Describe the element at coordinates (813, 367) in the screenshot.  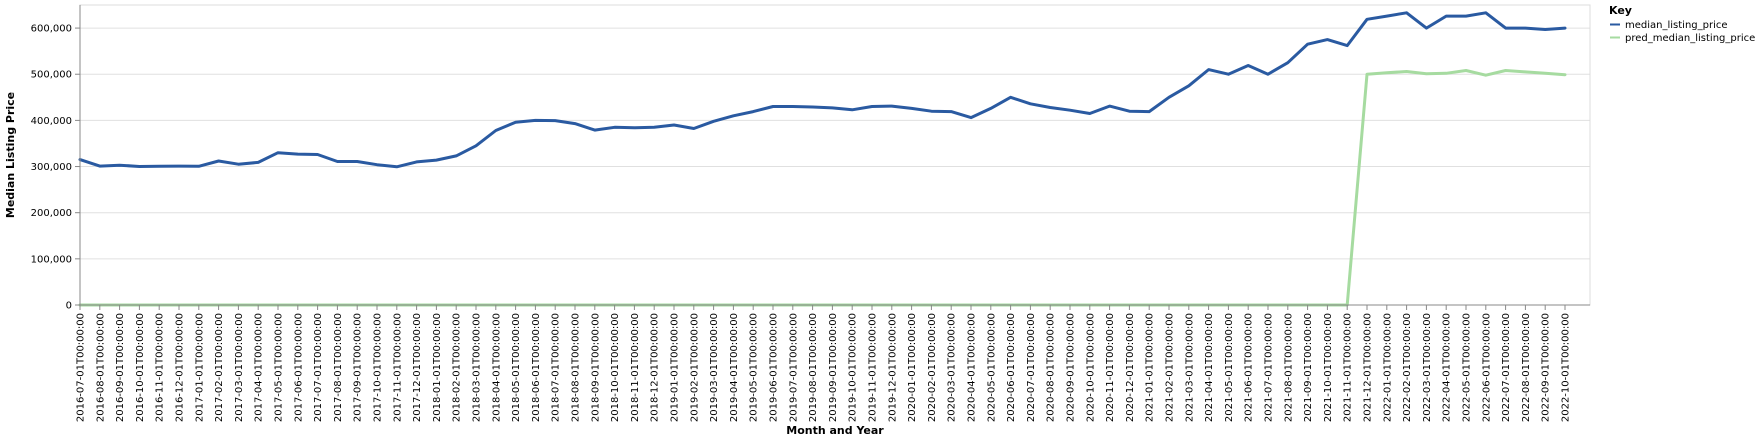
I see `x-tick-label: 2019-08-01T00:00:00` at that location.